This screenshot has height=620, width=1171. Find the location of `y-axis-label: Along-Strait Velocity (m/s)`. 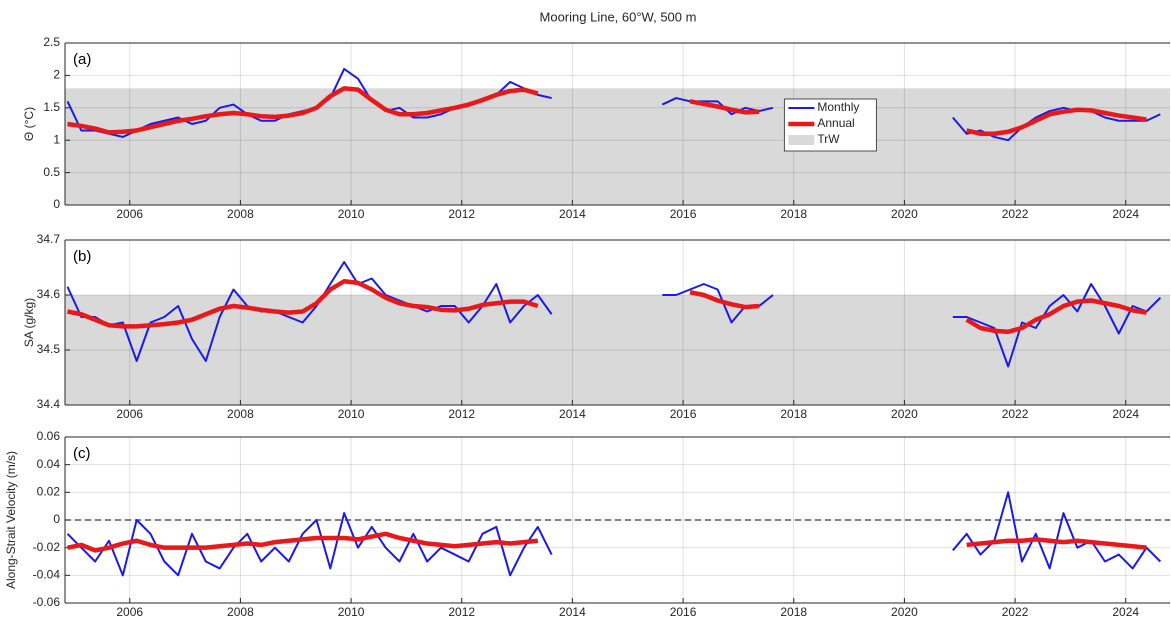

y-axis-label: Along-Strait Velocity (m/s) is located at coordinates (11, 520).